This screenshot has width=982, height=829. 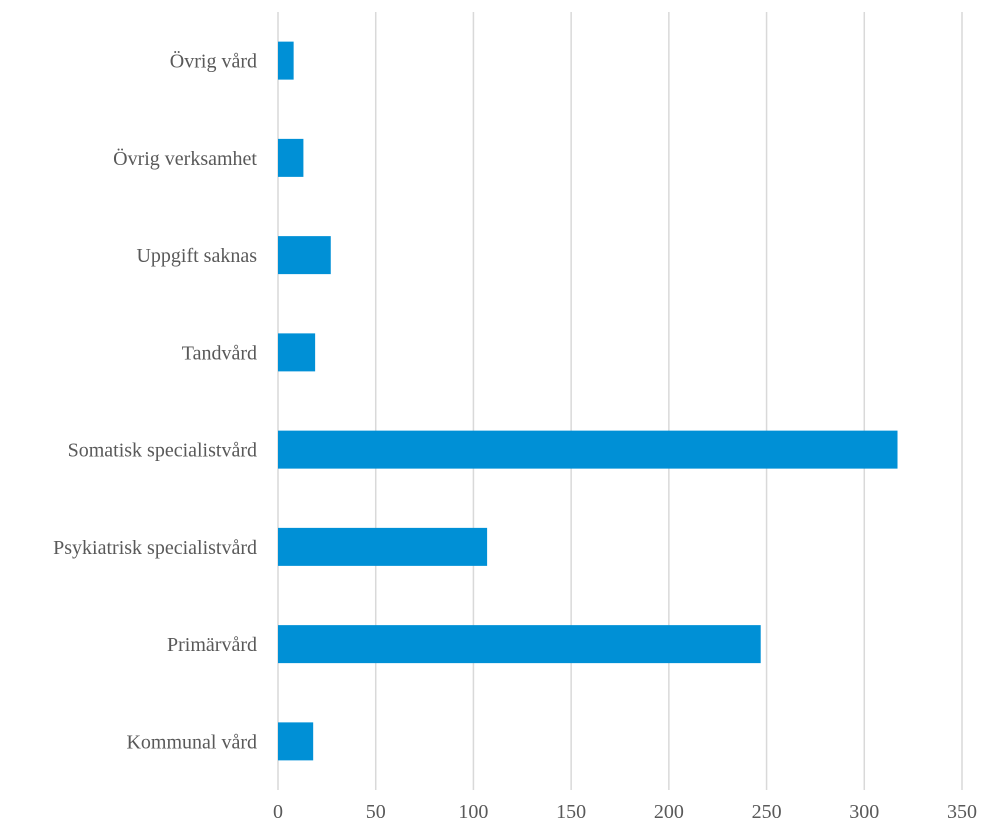 I want to click on category-label: Somatisk specialistvård, so click(x=162, y=451).